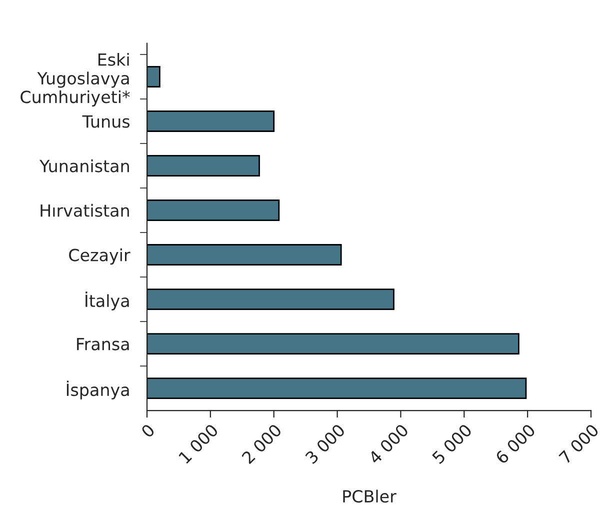 The height and width of the screenshot is (510, 600). Describe the element at coordinates (99, 256) in the screenshot. I see `y-tick-label: Cezayir` at that location.